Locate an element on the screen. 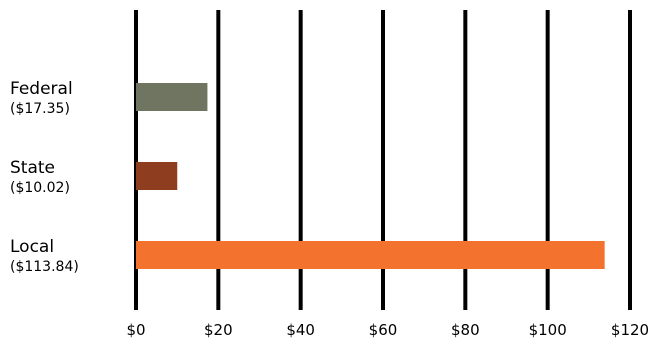 The height and width of the screenshot is (345, 653). category-value-local: ($113.84) is located at coordinates (44, 267).